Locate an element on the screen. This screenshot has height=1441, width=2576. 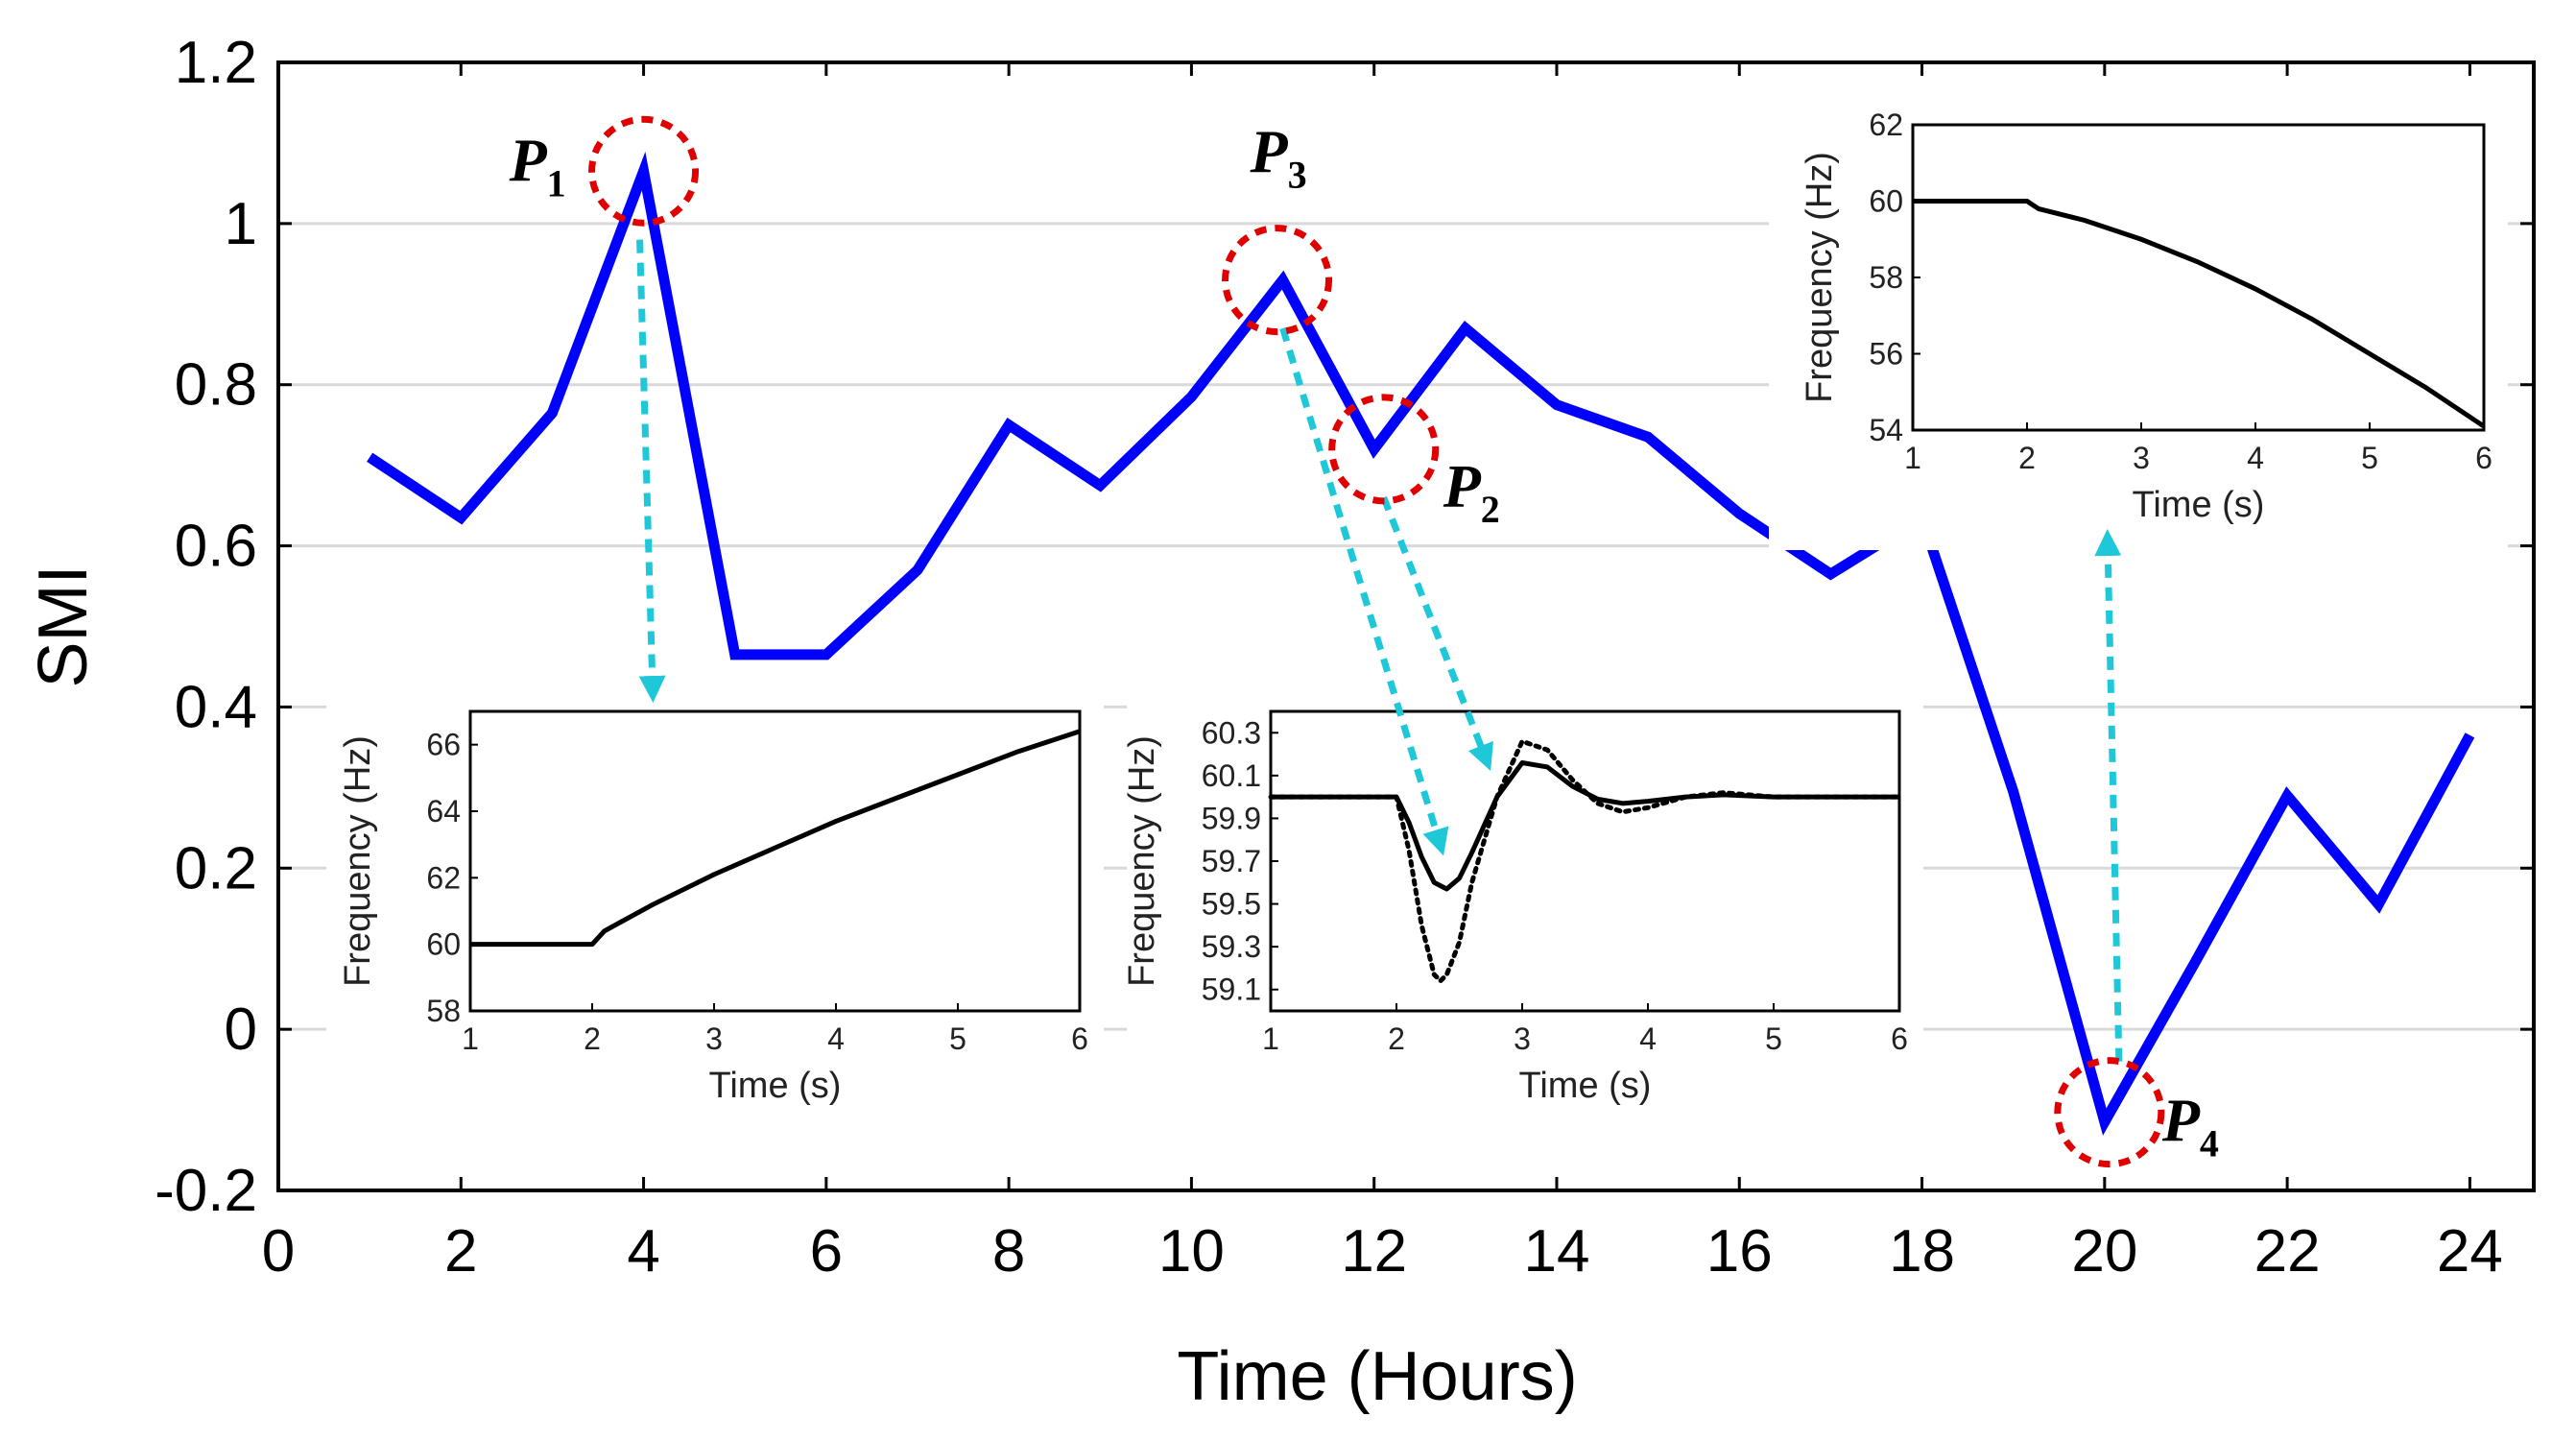
label-p3: P3 is located at coordinates (1278, 157).